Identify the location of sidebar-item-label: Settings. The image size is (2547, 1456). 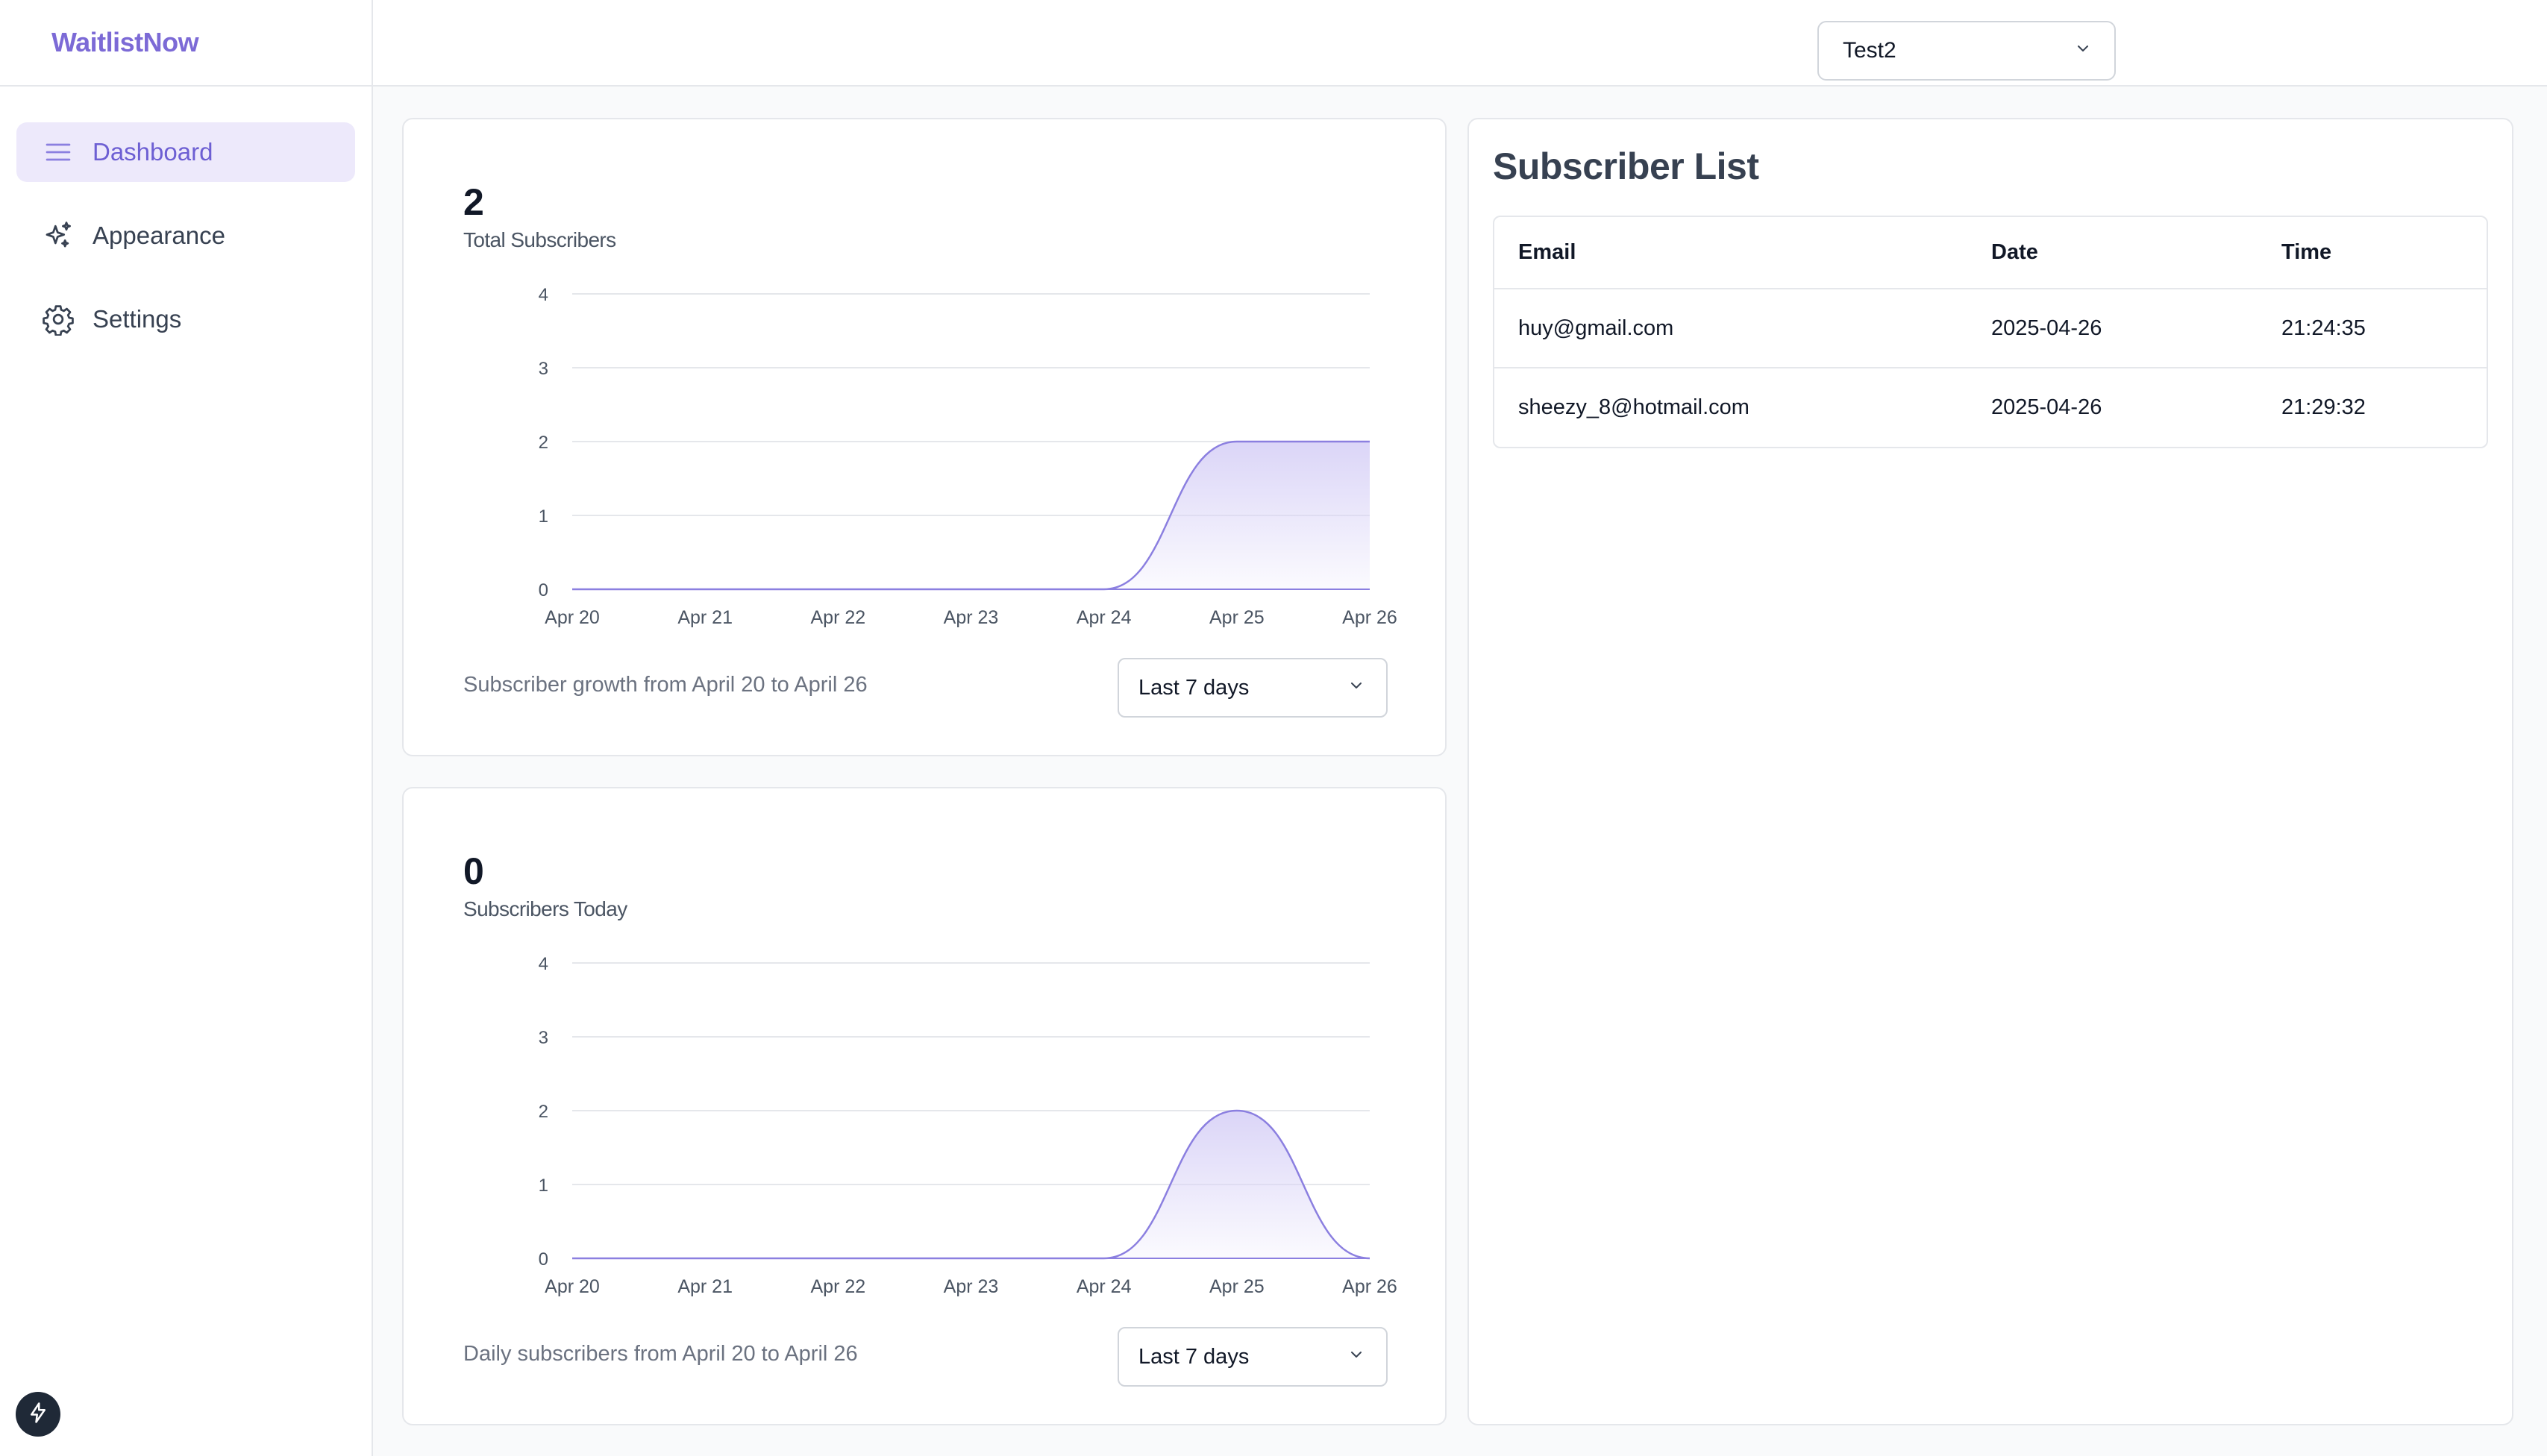
(137, 319).